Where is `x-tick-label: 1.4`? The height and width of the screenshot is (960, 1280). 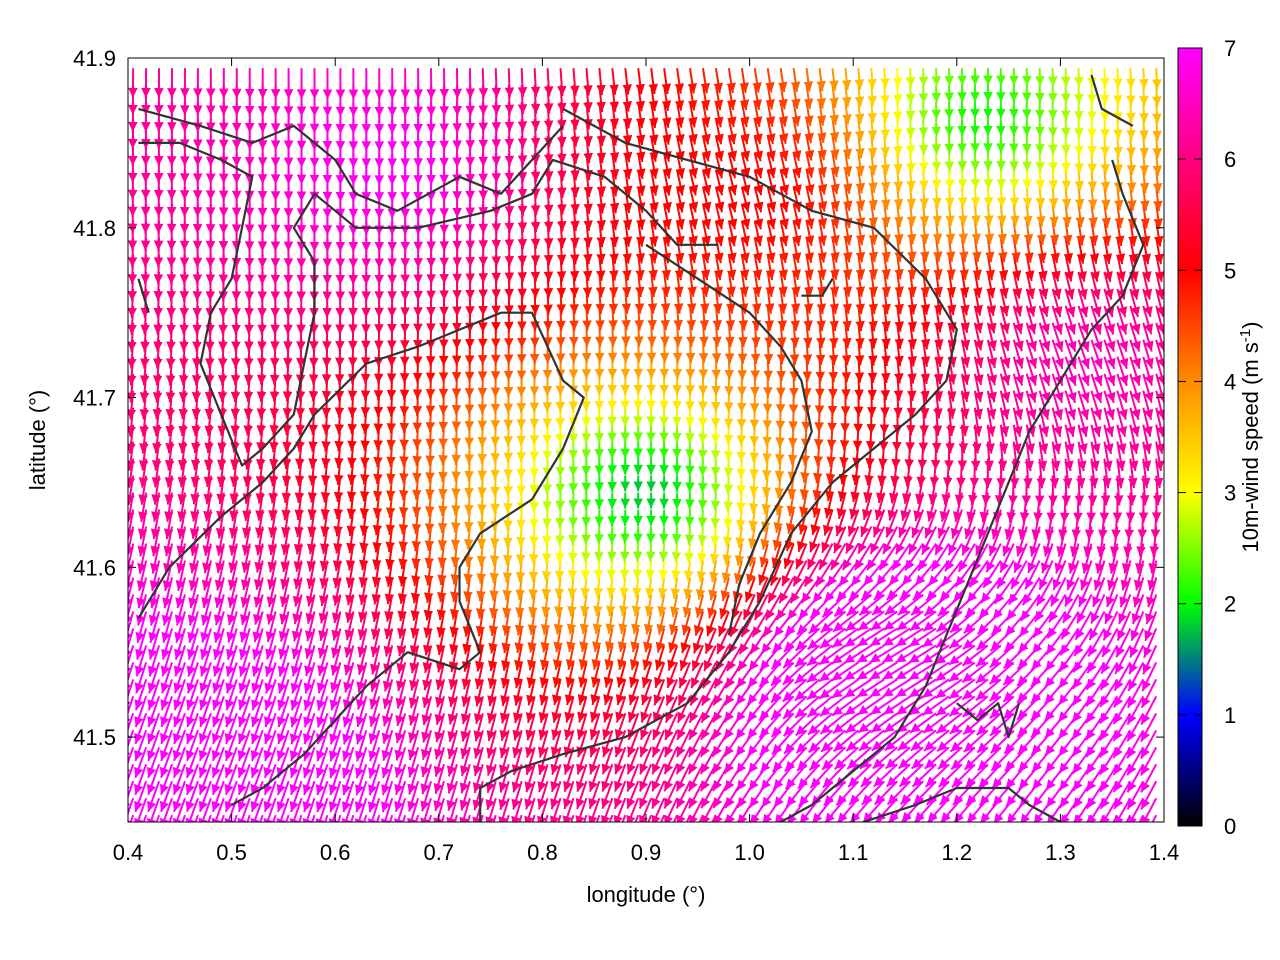
x-tick-label: 1.4 is located at coordinates (1164, 852).